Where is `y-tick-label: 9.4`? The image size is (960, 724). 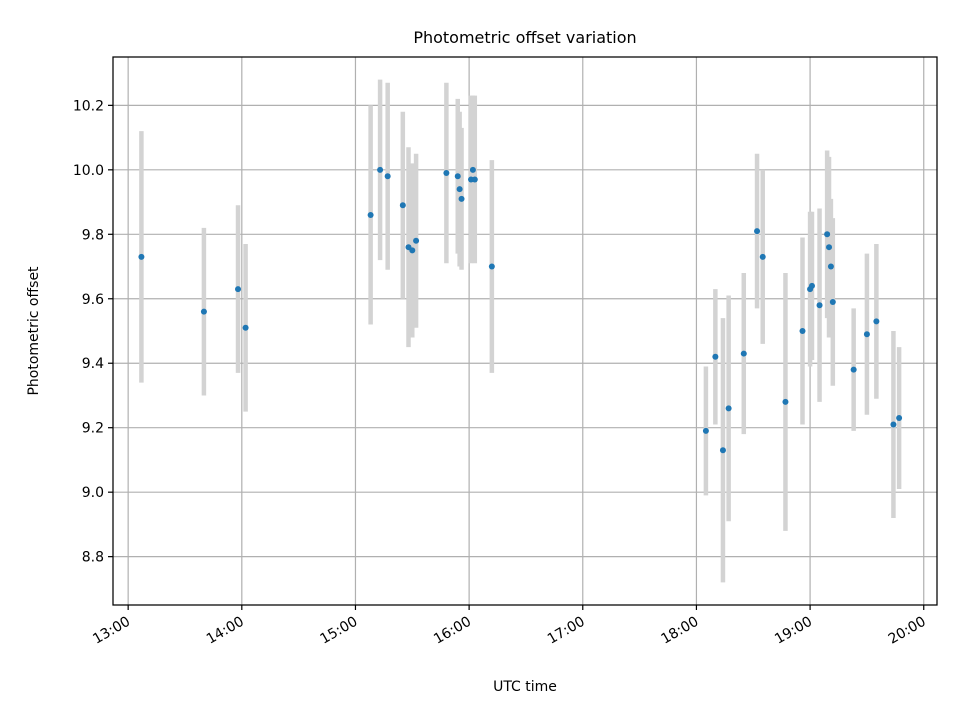
y-tick-label: 9.4 is located at coordinates (93, 364).